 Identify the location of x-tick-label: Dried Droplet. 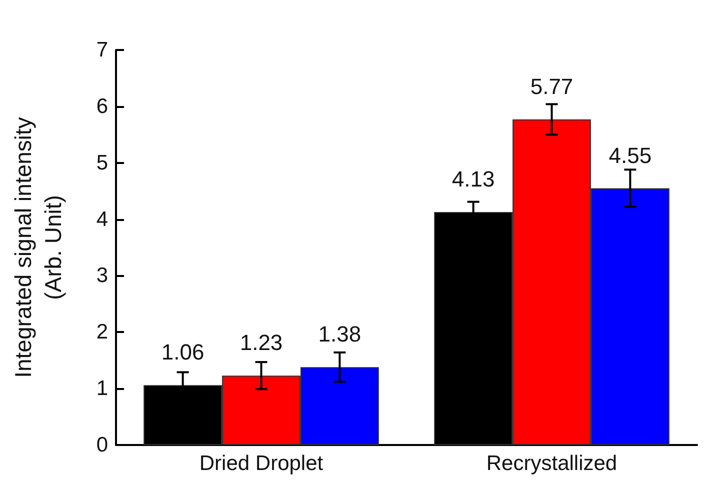
(261, 463).